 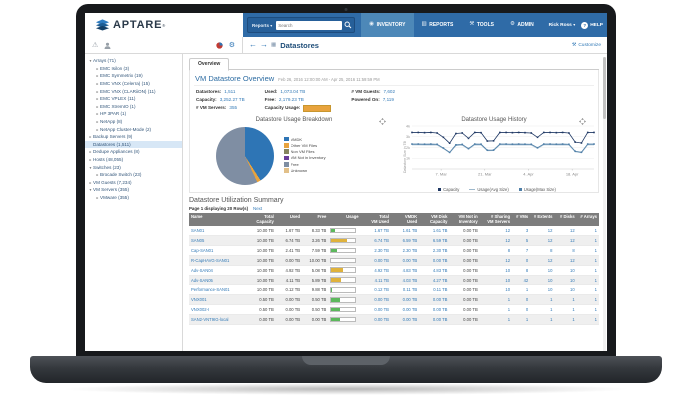 I want to click on forward-icon: →, so click(x=264, y=44).